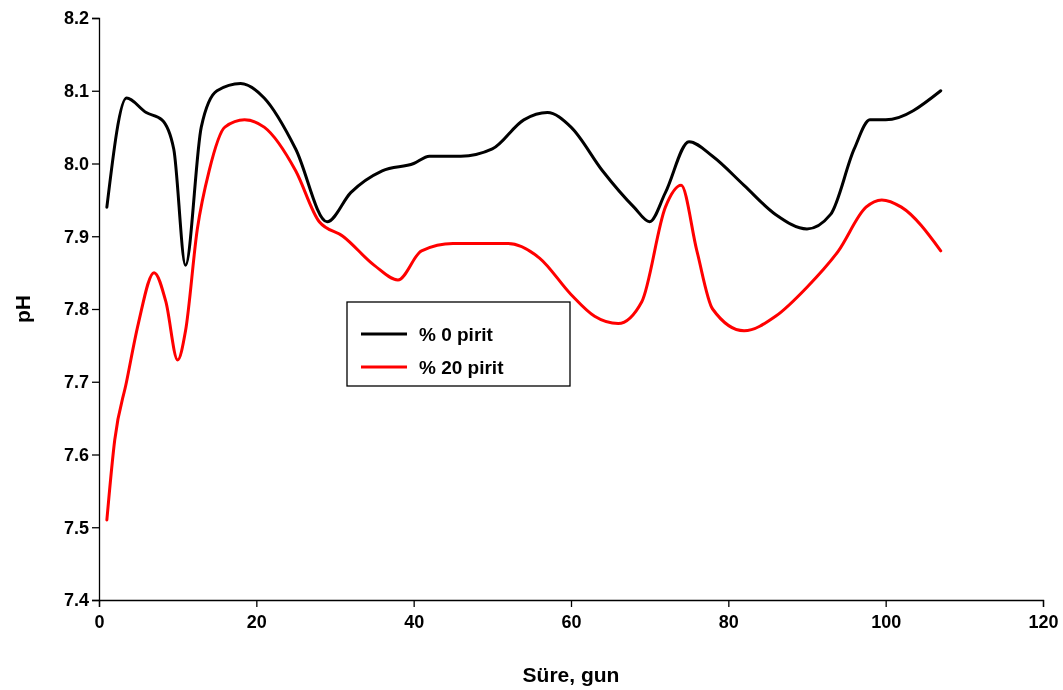 Image resolution: width=1063 pixels, height=690 pixels. What do you see at coordinates (728, 622) in the screenshot?
I see `x-tick-label: 80` at bounding box center [728, 622].